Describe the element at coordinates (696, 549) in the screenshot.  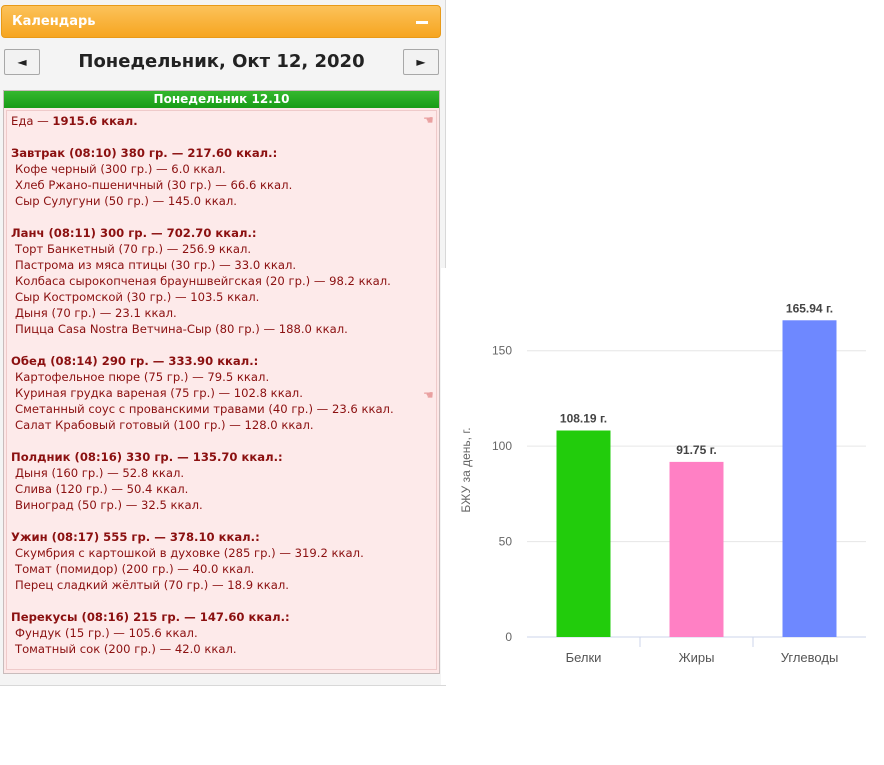
I see `bar-жиры` at that location.